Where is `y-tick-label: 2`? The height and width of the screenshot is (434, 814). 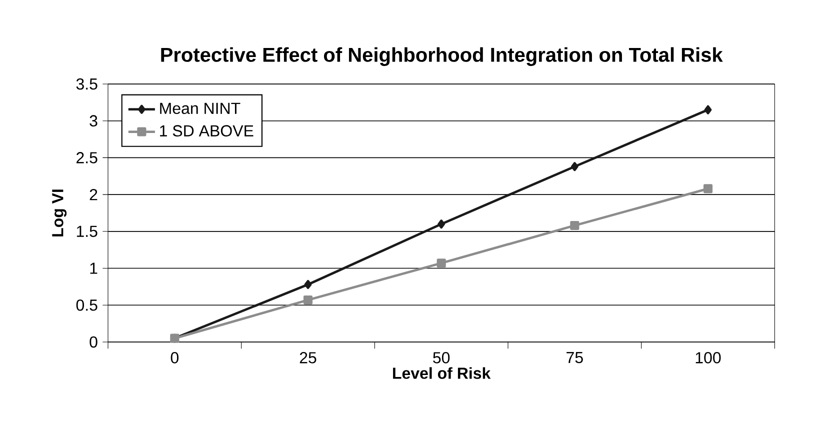
y-tick-label: 2 is located at coordinates (94, 194).